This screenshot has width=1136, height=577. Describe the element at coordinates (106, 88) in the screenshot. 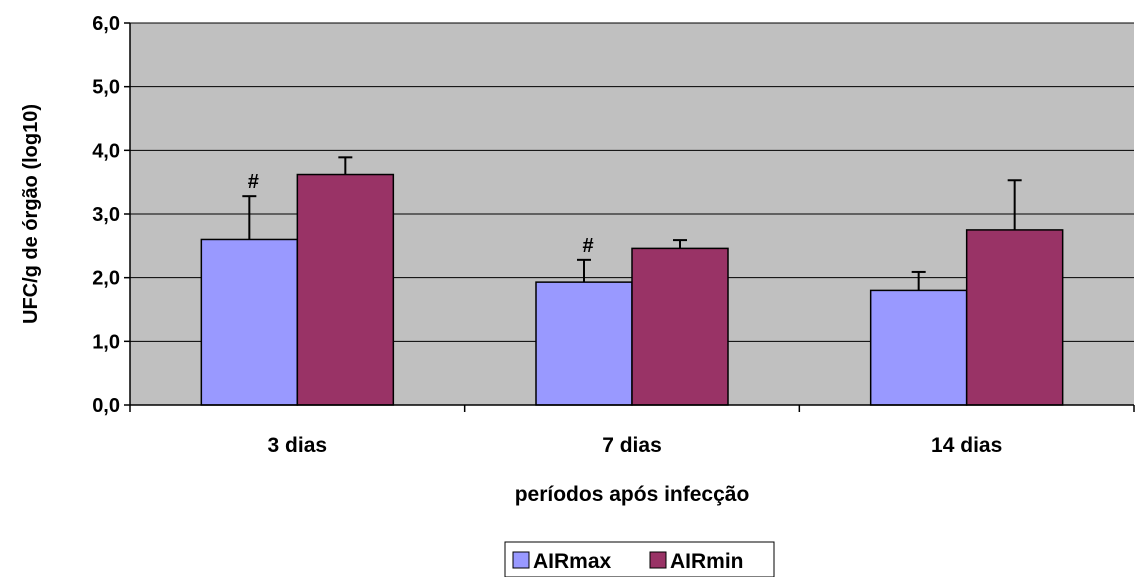

I see `y-tick-label: 5,0` at that location.